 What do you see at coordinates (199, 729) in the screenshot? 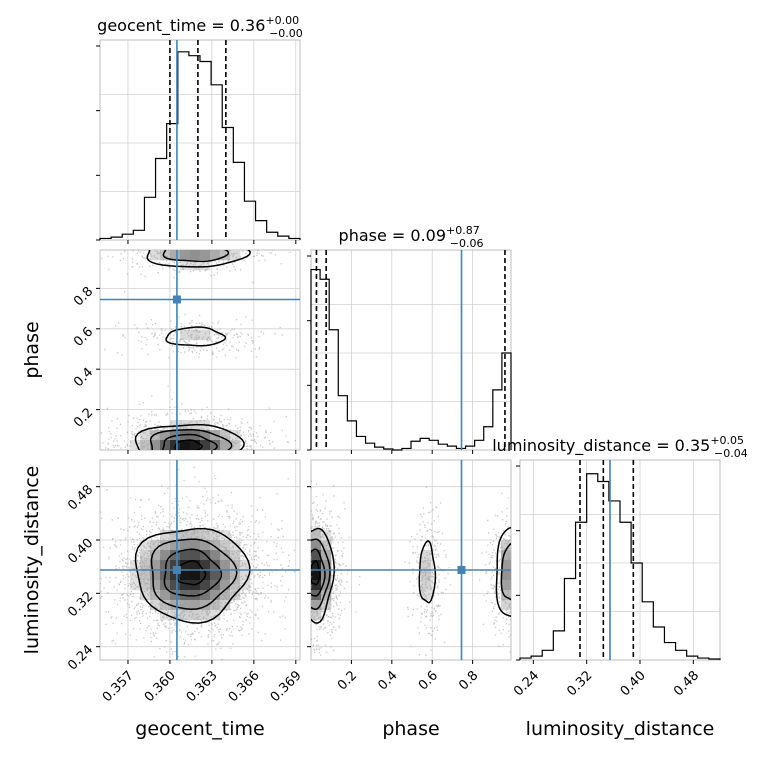
I see `x-axis-label-geocent_time: geocent_time` at bounding box center [199, 729].